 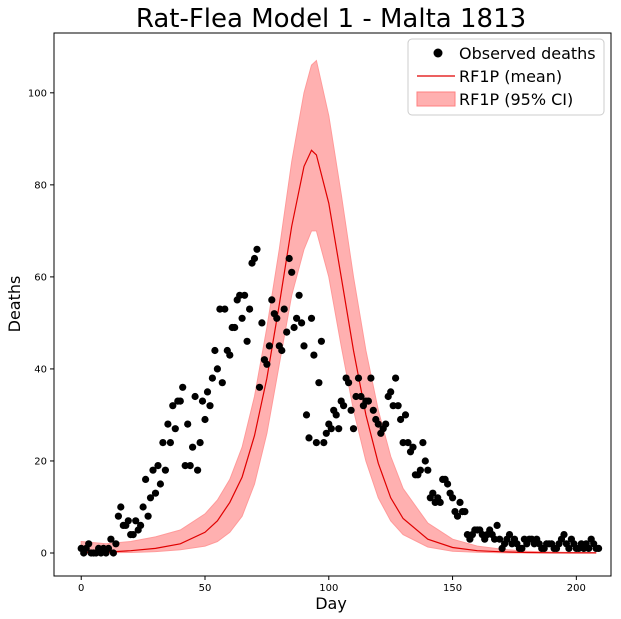 What do you see at coordinates (328, 588) in the screenshot?
I see `x-tick-label: 100` at bounding box center [328, 588].